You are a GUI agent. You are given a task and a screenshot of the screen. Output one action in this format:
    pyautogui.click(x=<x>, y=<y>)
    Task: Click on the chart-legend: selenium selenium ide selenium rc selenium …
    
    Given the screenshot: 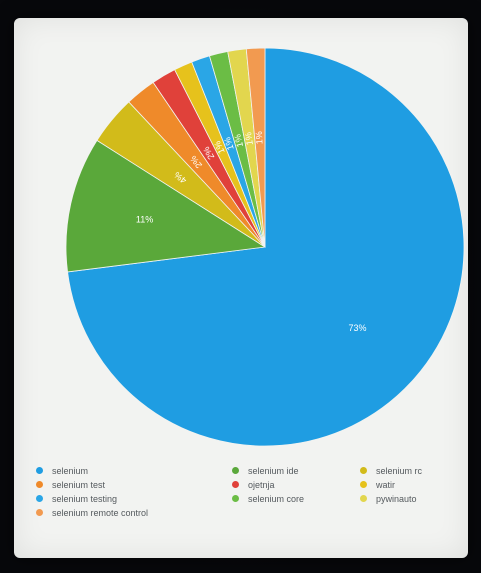 What is the action you would take?
    pyautogui.click(x=246, y=491)
    